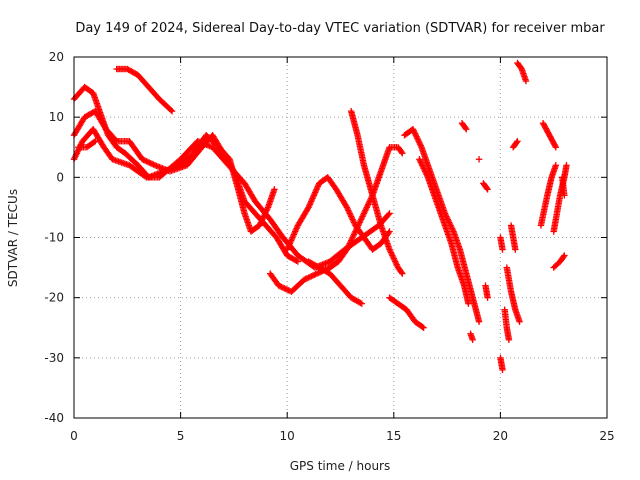  What do you see at coordinates (56, 117) in the screenshot?
I see `y-tick-label: 10` at bounding box center [56, 117].